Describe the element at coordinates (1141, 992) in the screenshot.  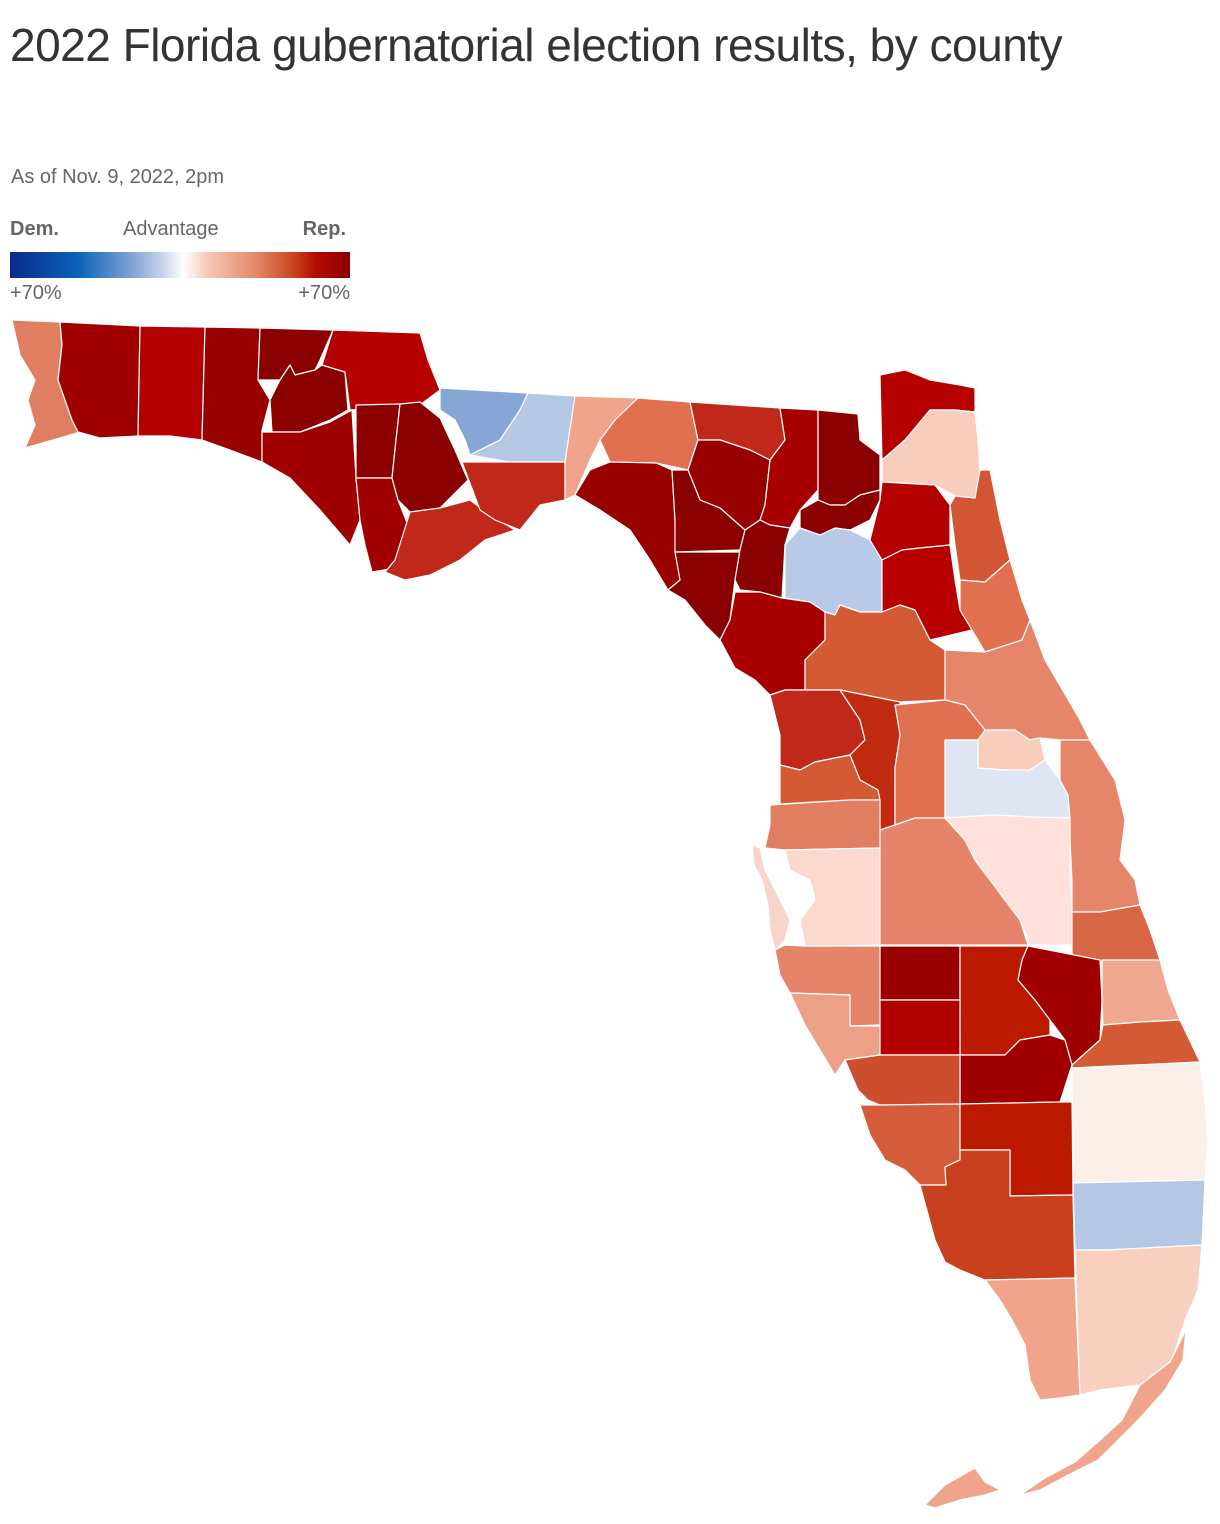
I see `county-st-lucie` at that location.